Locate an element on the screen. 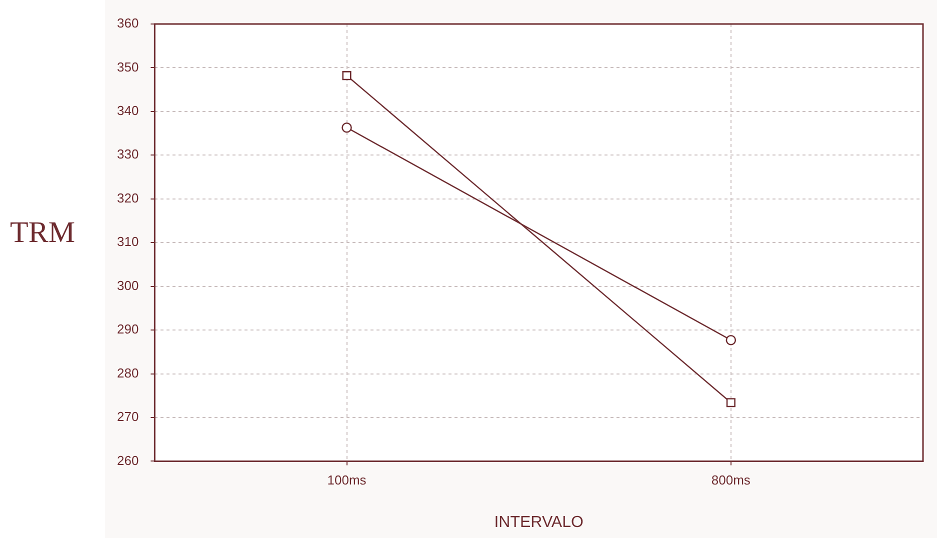 The height and width of the screenshot is (538, 937). y-tick-label: 280 is located at coordinates (127, 372).